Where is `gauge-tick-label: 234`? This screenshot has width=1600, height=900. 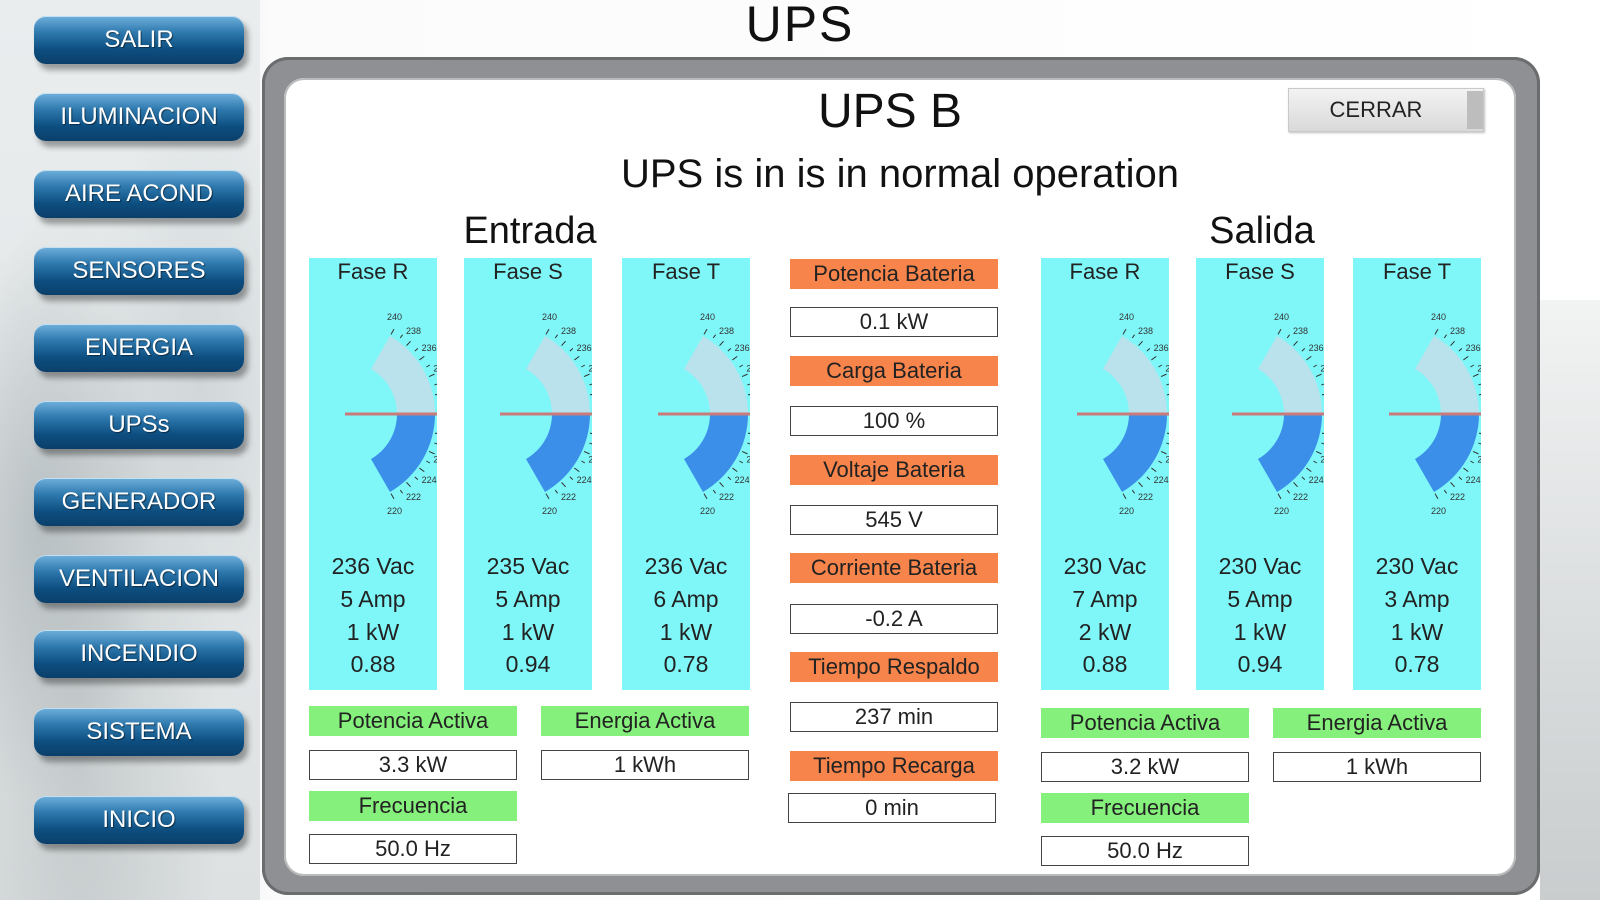 gauge-tick-label: 234 is located at coordinates (1479, 368).